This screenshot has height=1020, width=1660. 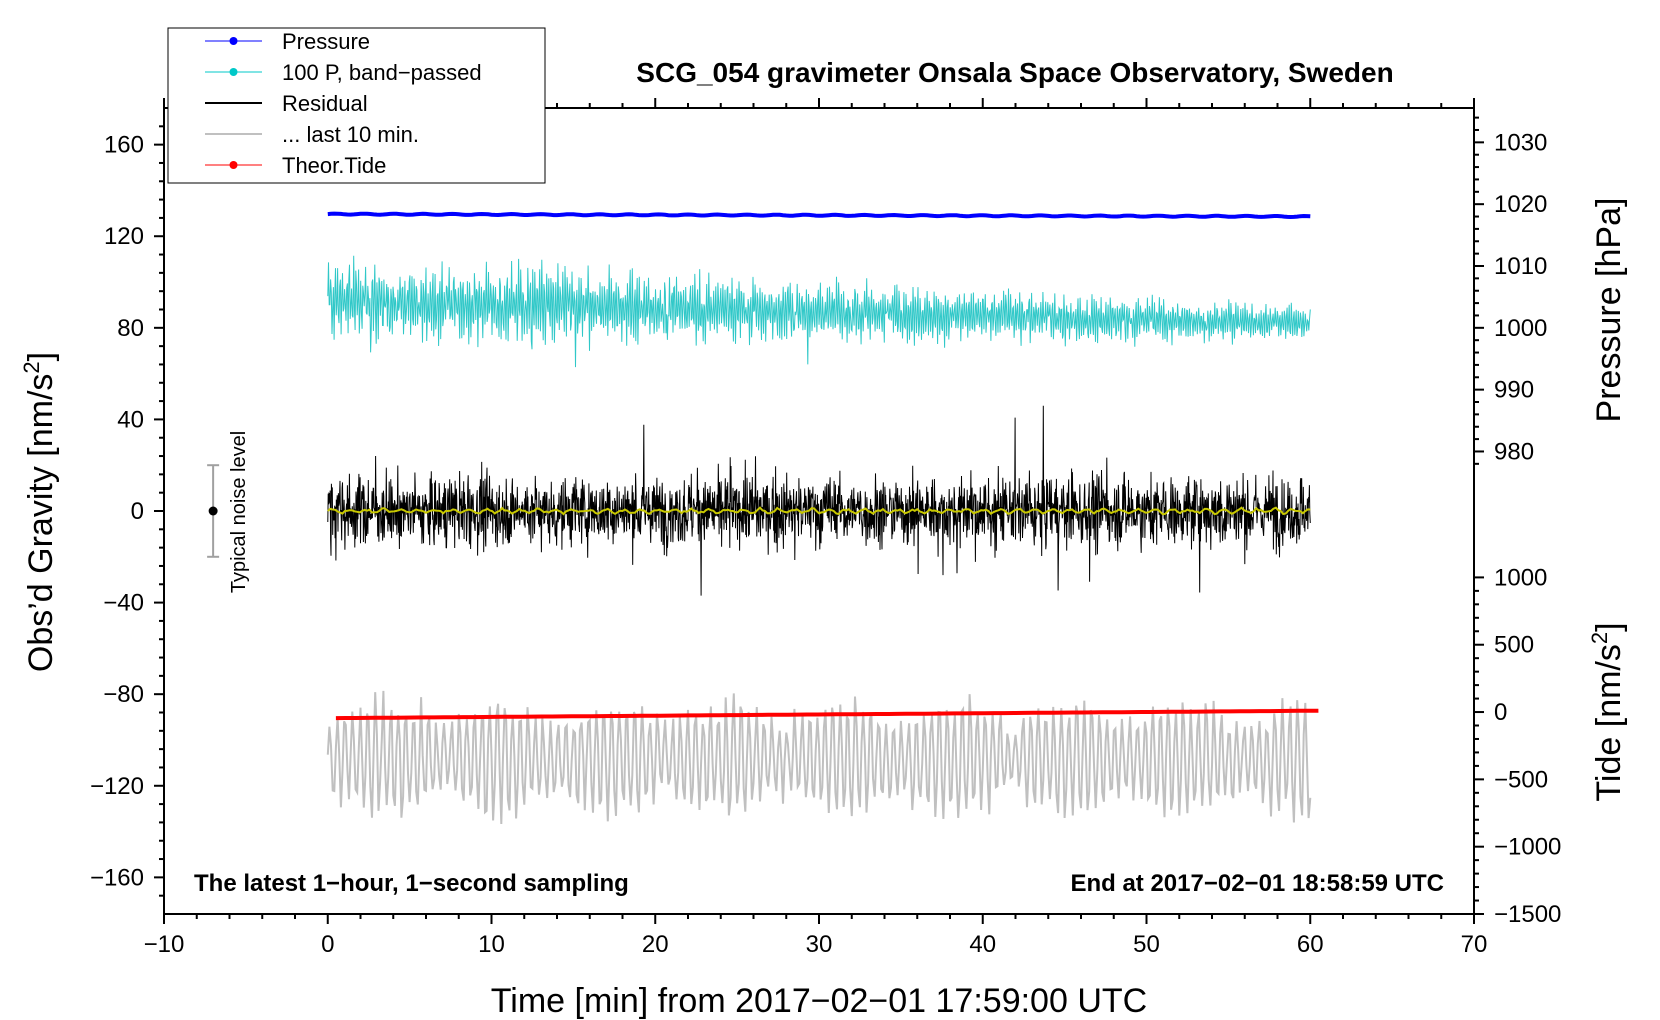 I want to click on pressure-axis-title: Pressure [hPa], so click(x=1609, y=310).